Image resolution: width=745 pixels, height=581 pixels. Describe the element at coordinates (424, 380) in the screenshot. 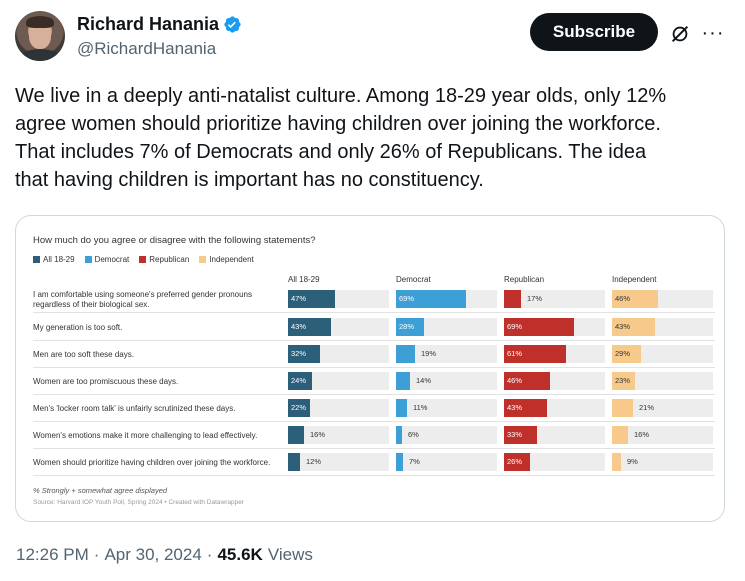

I see `bar-value-label: 14%` at that location.